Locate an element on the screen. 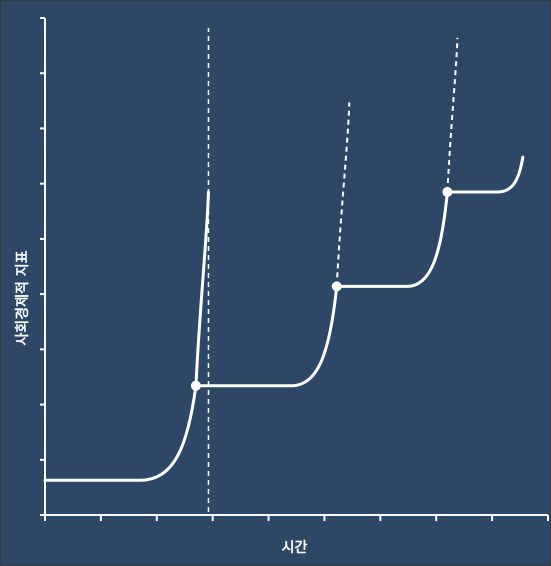  x-axis-label: 시간 is located at coordinates (294, 548).